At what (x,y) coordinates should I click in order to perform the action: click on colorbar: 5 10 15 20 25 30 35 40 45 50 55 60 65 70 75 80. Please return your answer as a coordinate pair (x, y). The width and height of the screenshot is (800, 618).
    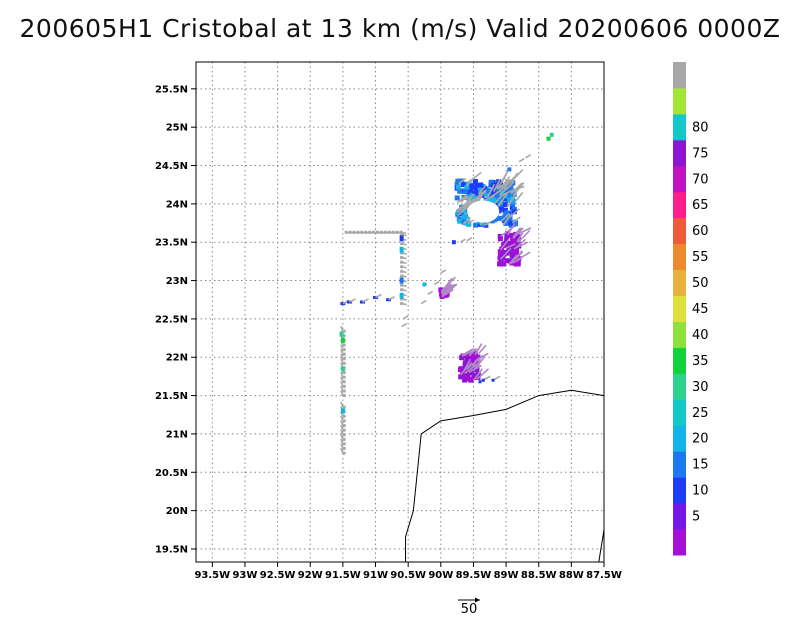
    Looking at the image, I should click on (691, 309).